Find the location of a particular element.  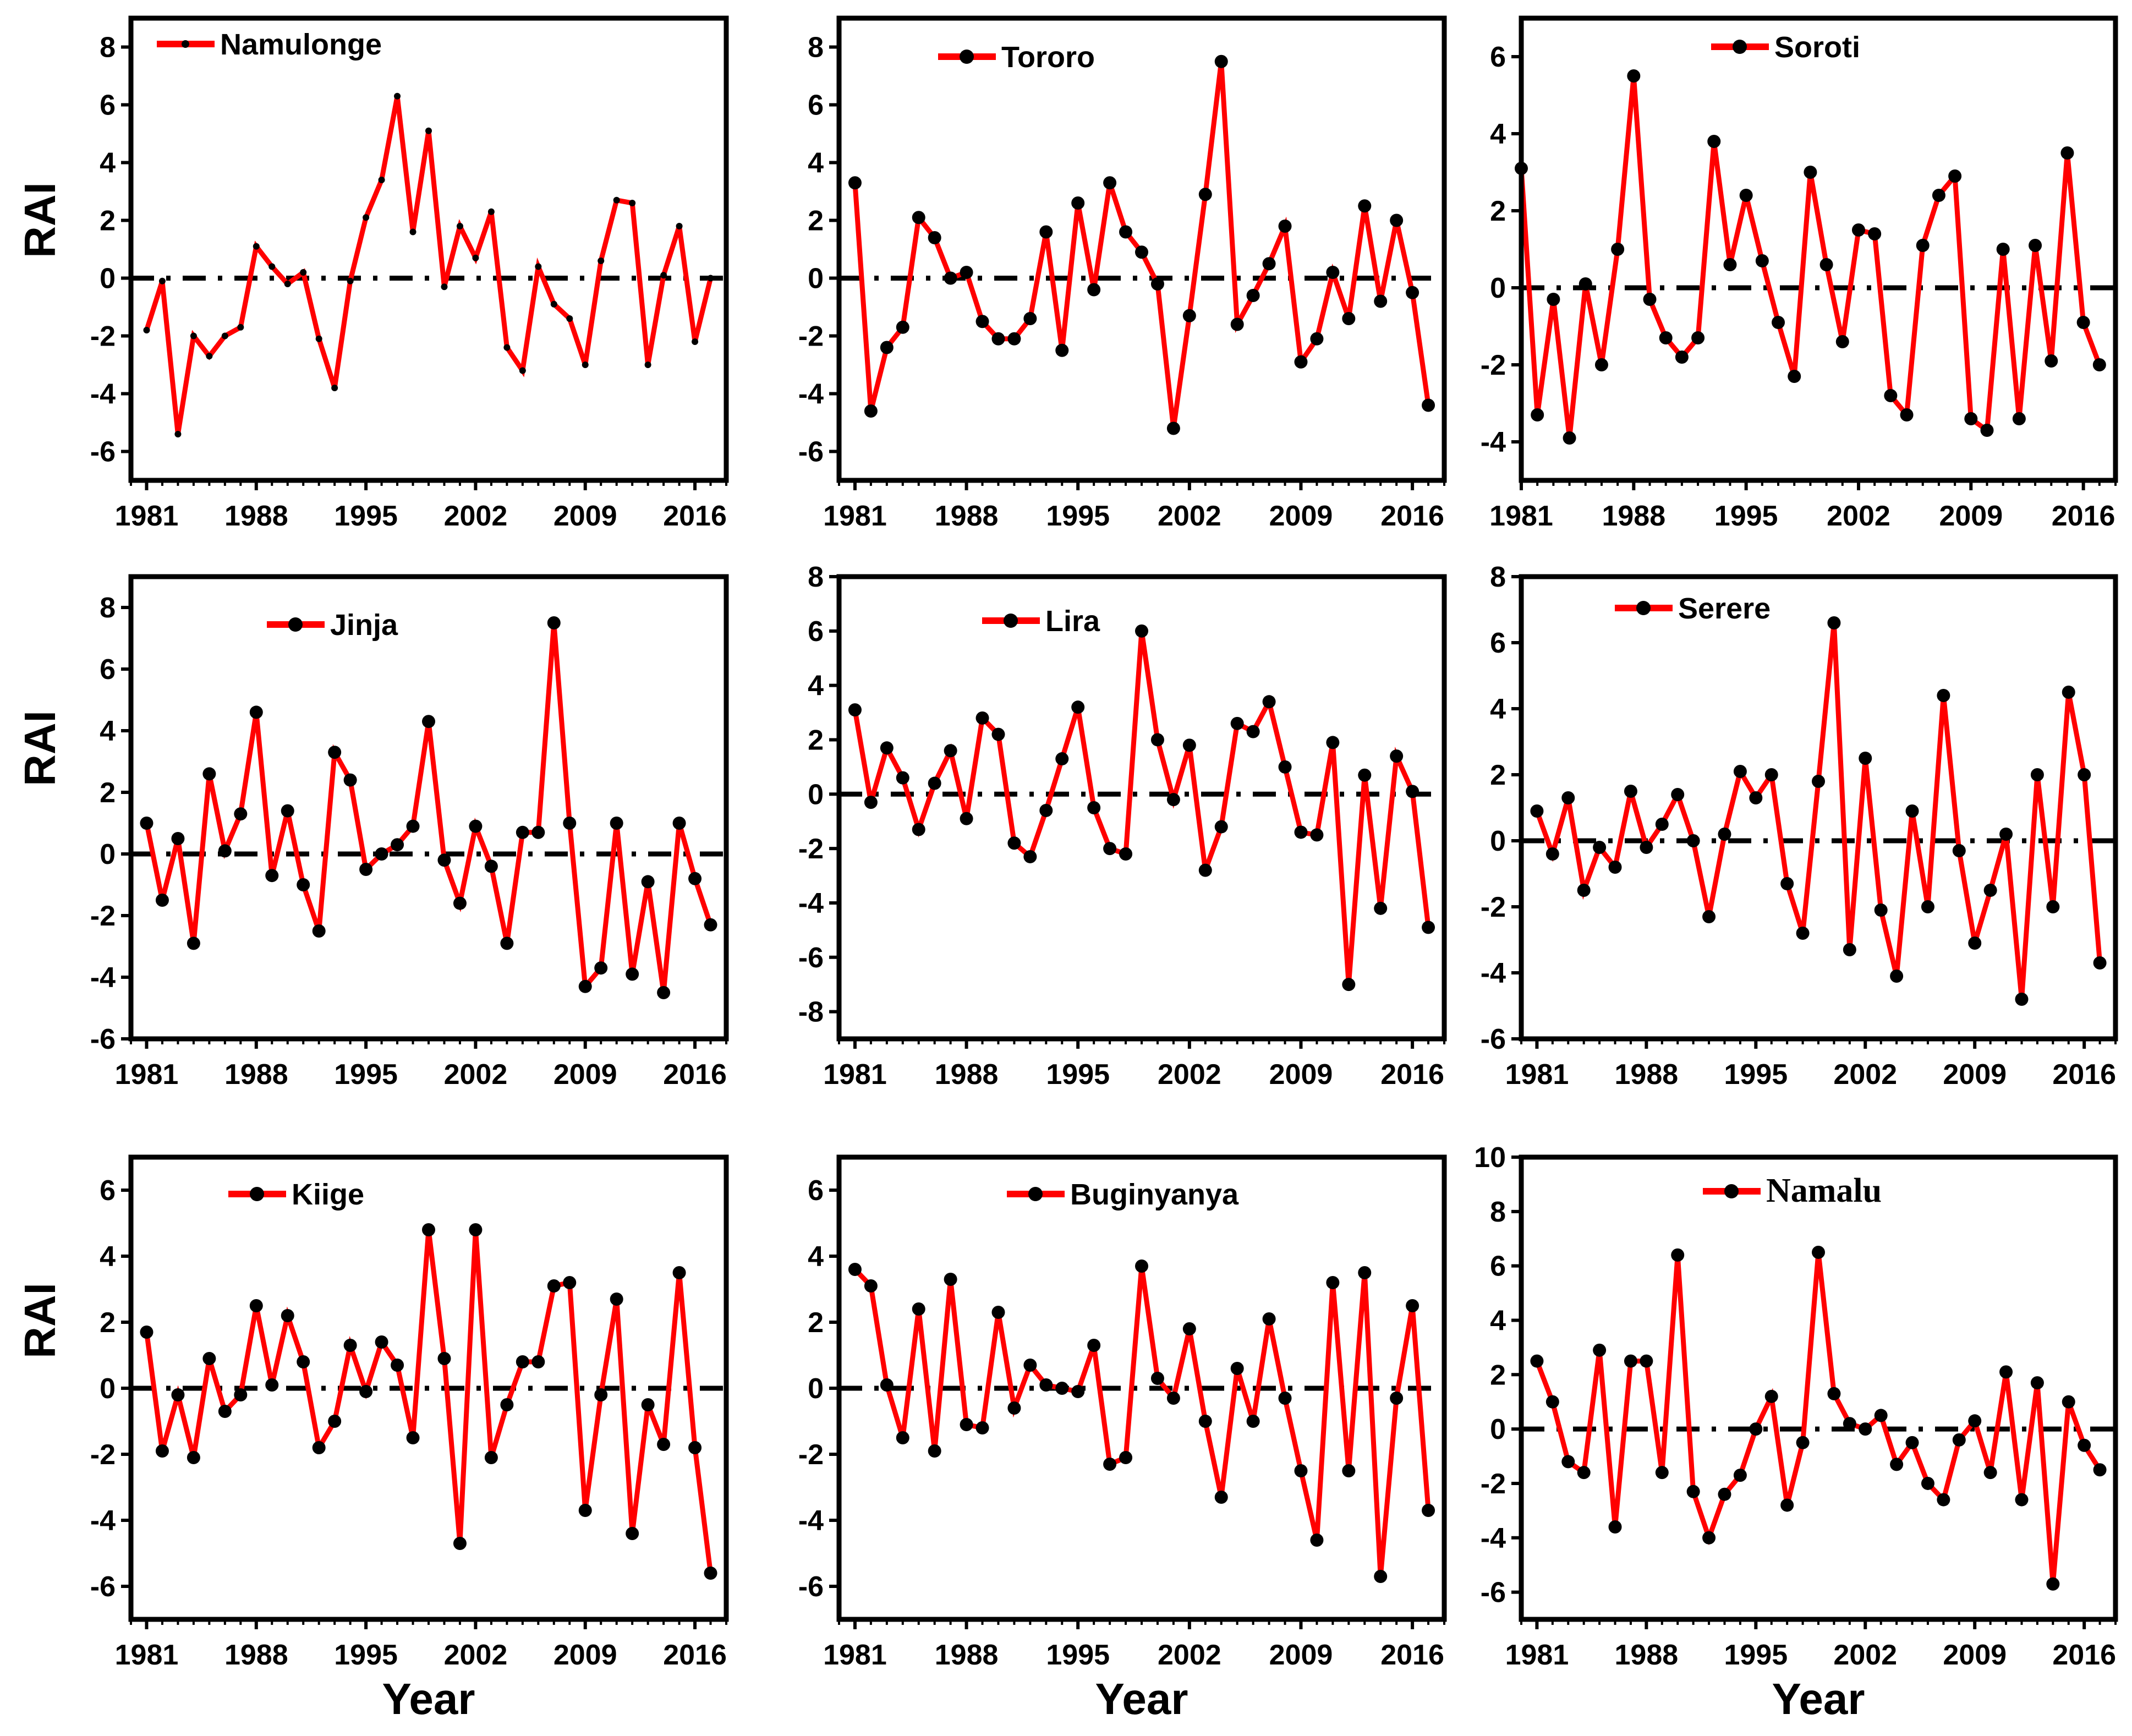

panel-kiige: -6 -4 -2 0 2 4 6 1981 1988 1995 2002 2009 2016 Kiige is located at coordinates (409, 1412).